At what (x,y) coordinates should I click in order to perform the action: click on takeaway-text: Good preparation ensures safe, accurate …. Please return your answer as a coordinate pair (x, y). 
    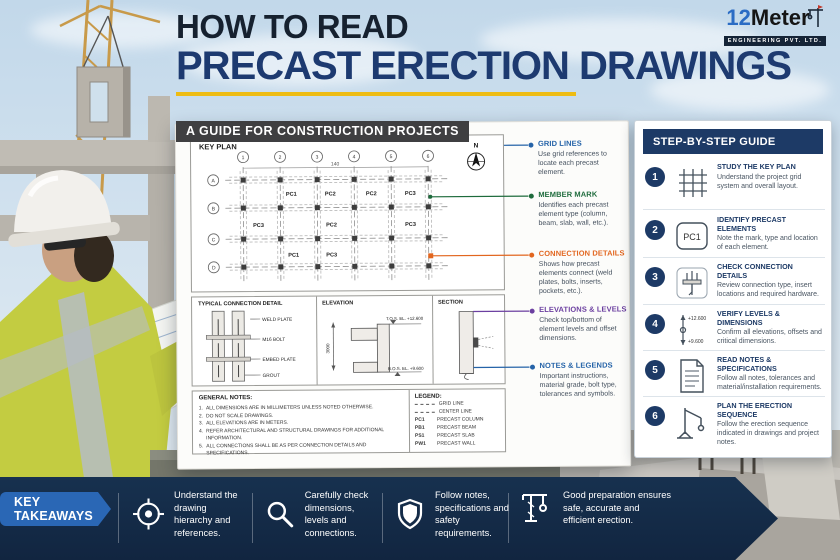
    Looking at the image, I should click on (617, 508).